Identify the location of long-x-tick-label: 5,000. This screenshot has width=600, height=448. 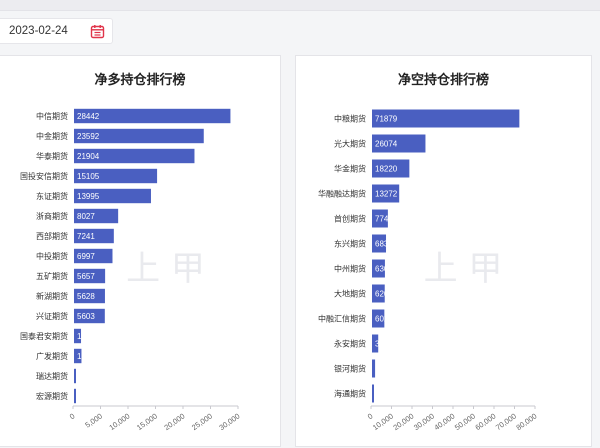
(93, 421).